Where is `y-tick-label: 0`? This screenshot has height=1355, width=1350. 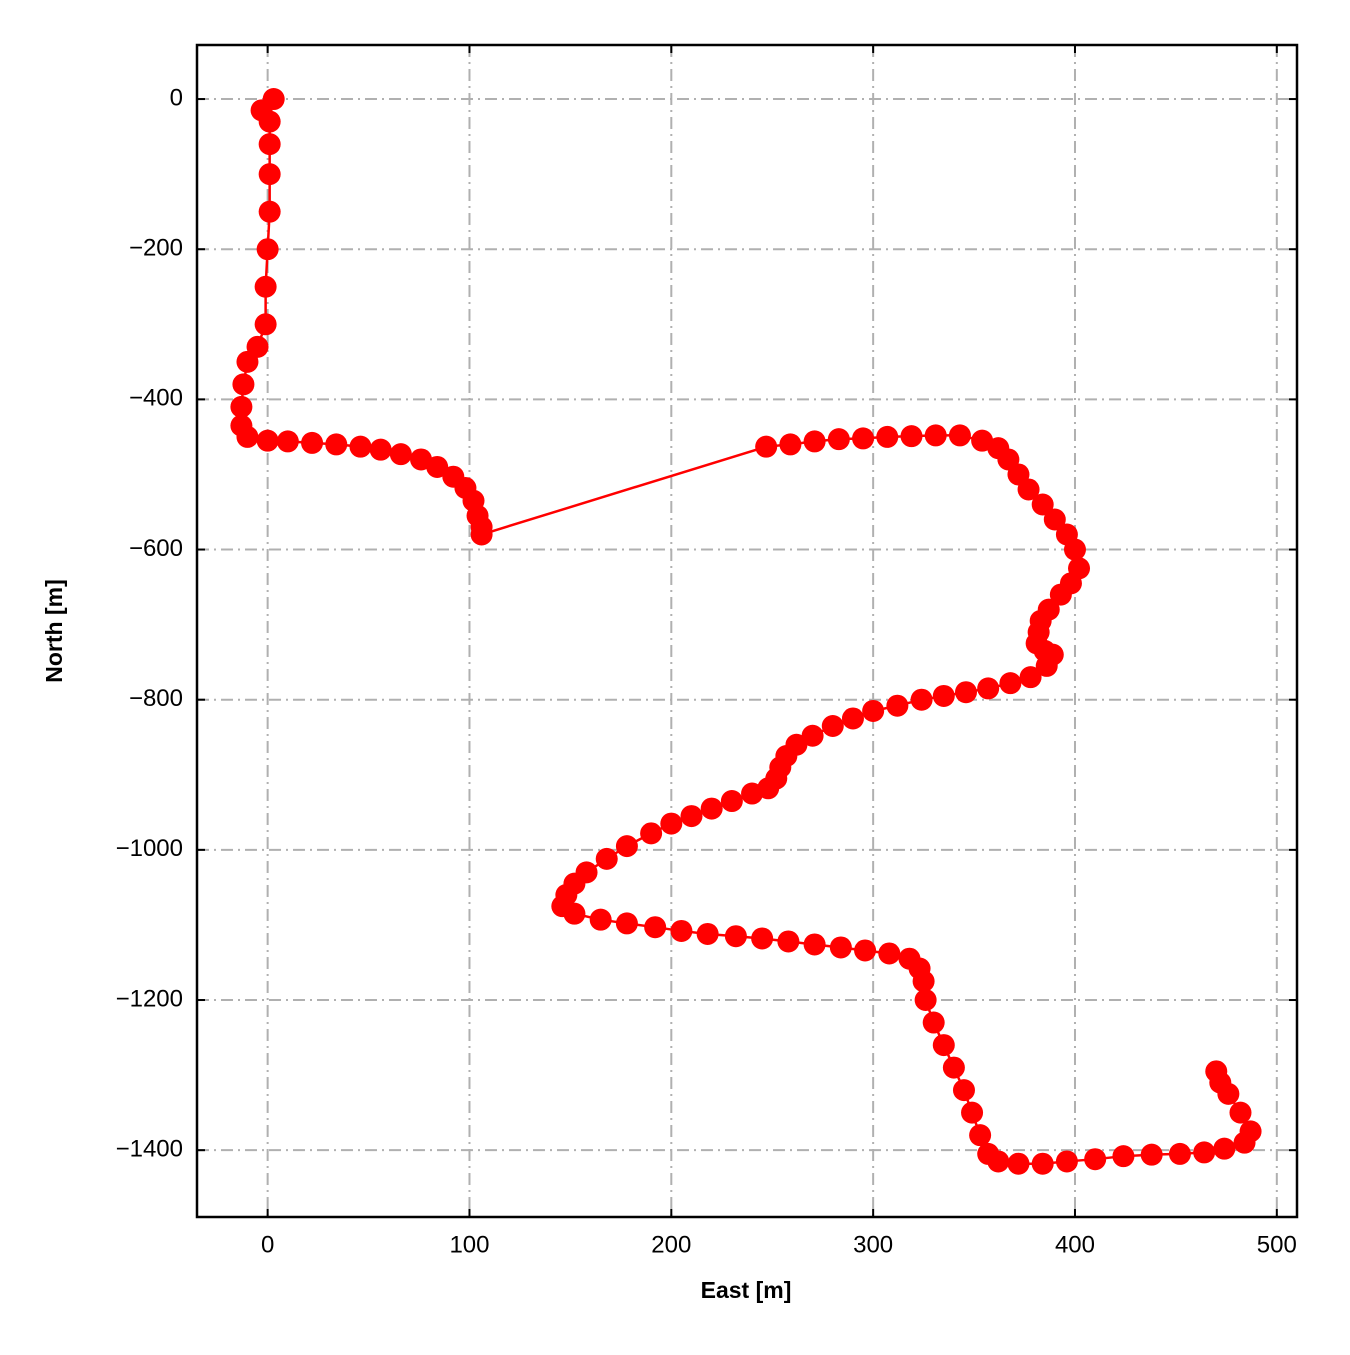
y-tick-label: 0 is located at coordinates (176, 97).